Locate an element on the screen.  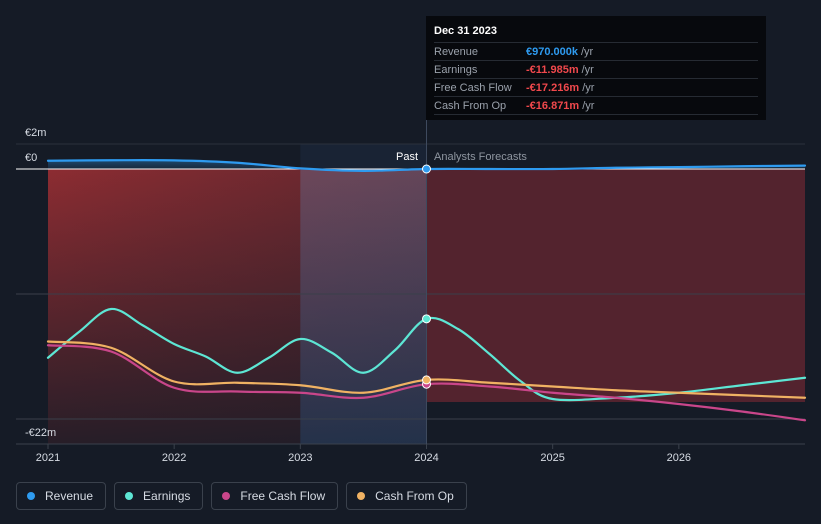
tooltip-row-free-cash-flow: Free Cash Flow -€17.216m /yr is located at coordinates (596, 87).